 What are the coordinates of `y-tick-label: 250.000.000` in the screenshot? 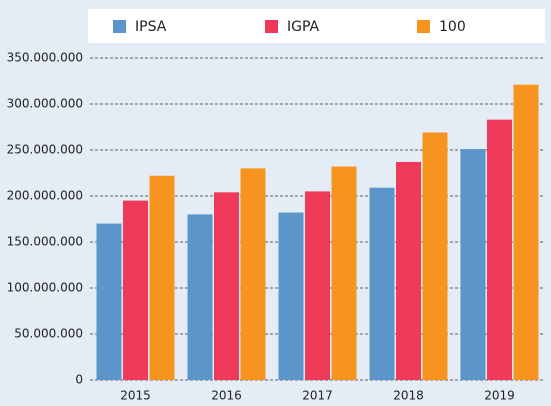 It's located at (45, 150).